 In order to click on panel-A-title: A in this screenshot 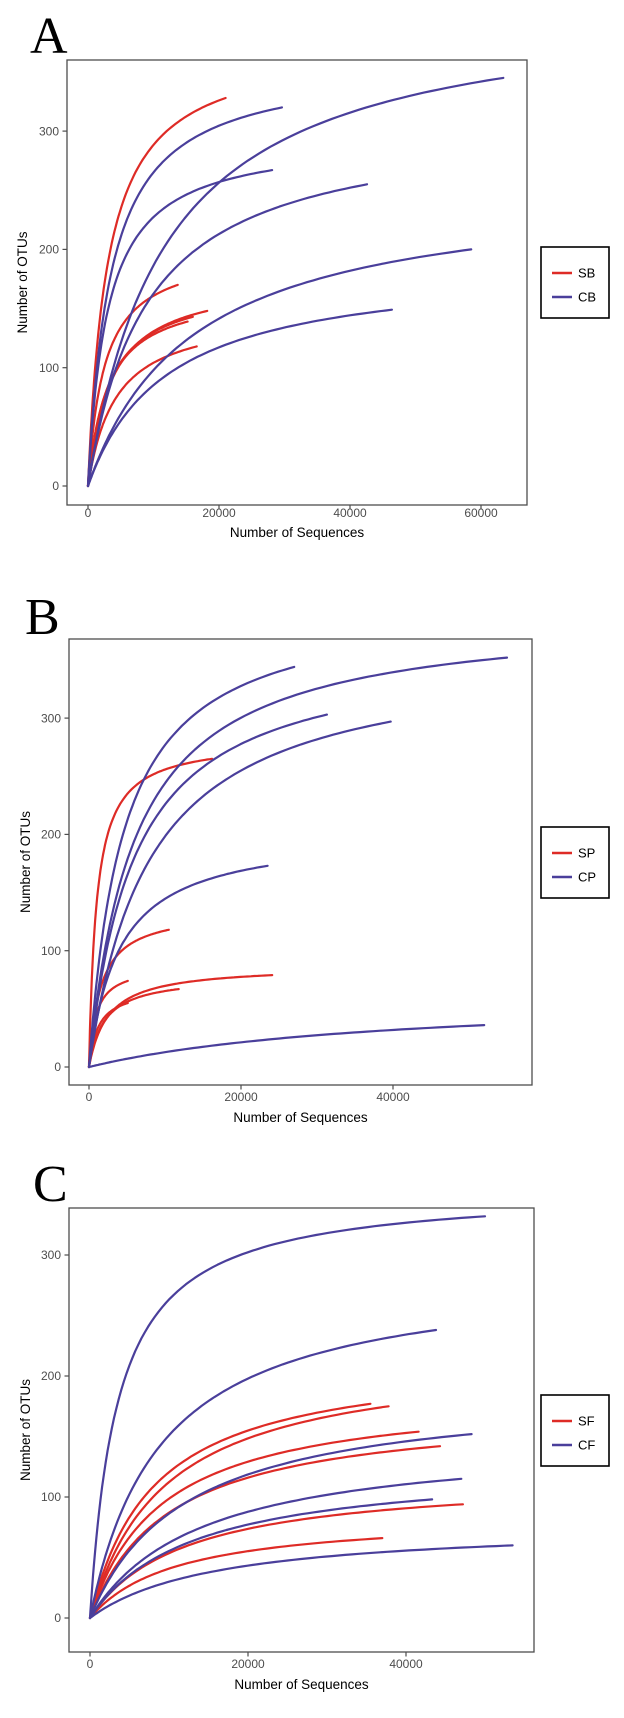, I will do `click(49, 36)`.